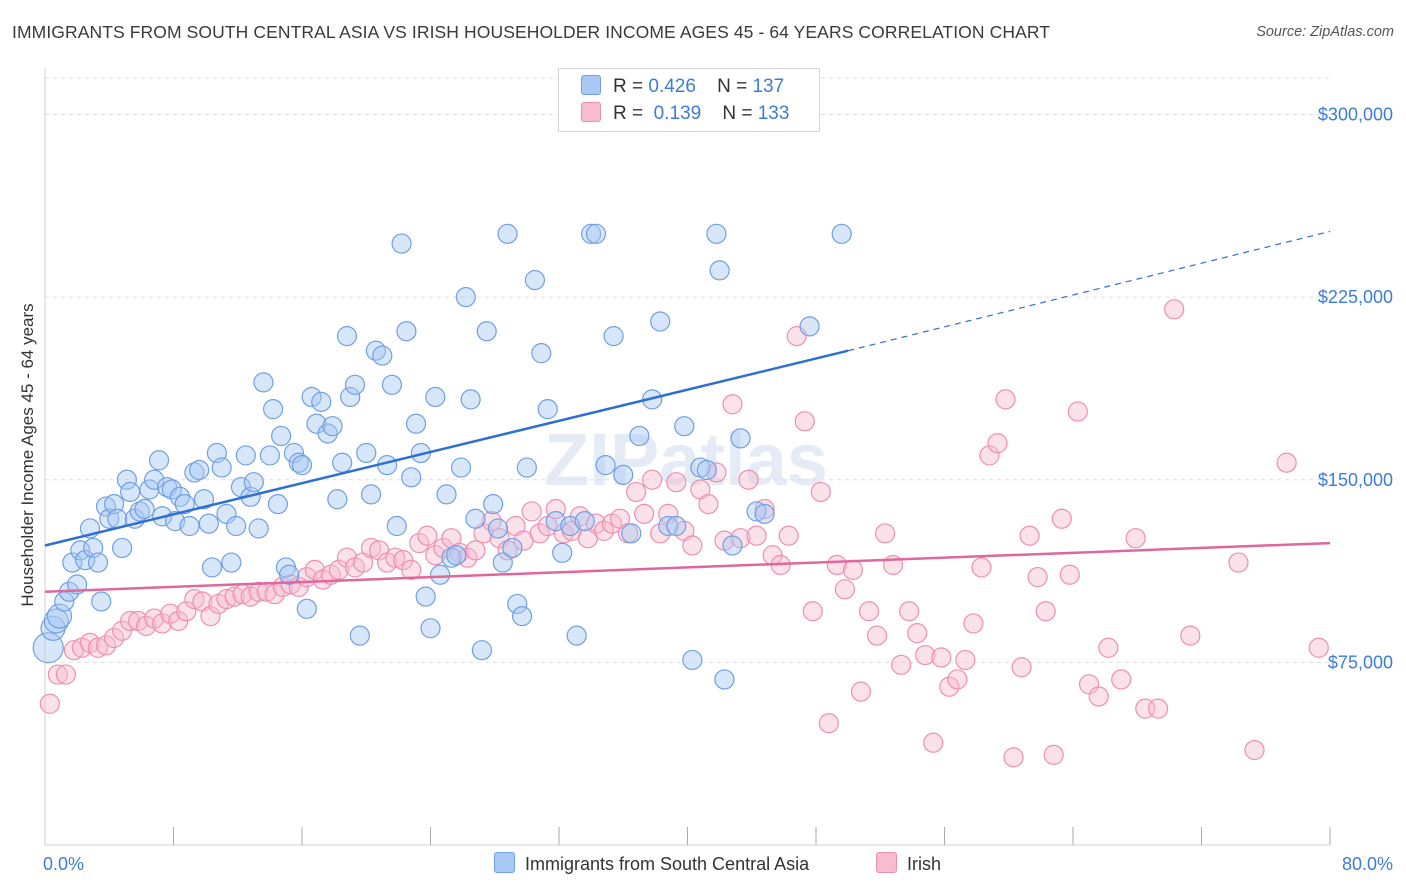  What do you see at coordinates (924, 864) in the screenshot?
I see `bottom-legend-label-pink: Irish` at bounding box center [924, 864].